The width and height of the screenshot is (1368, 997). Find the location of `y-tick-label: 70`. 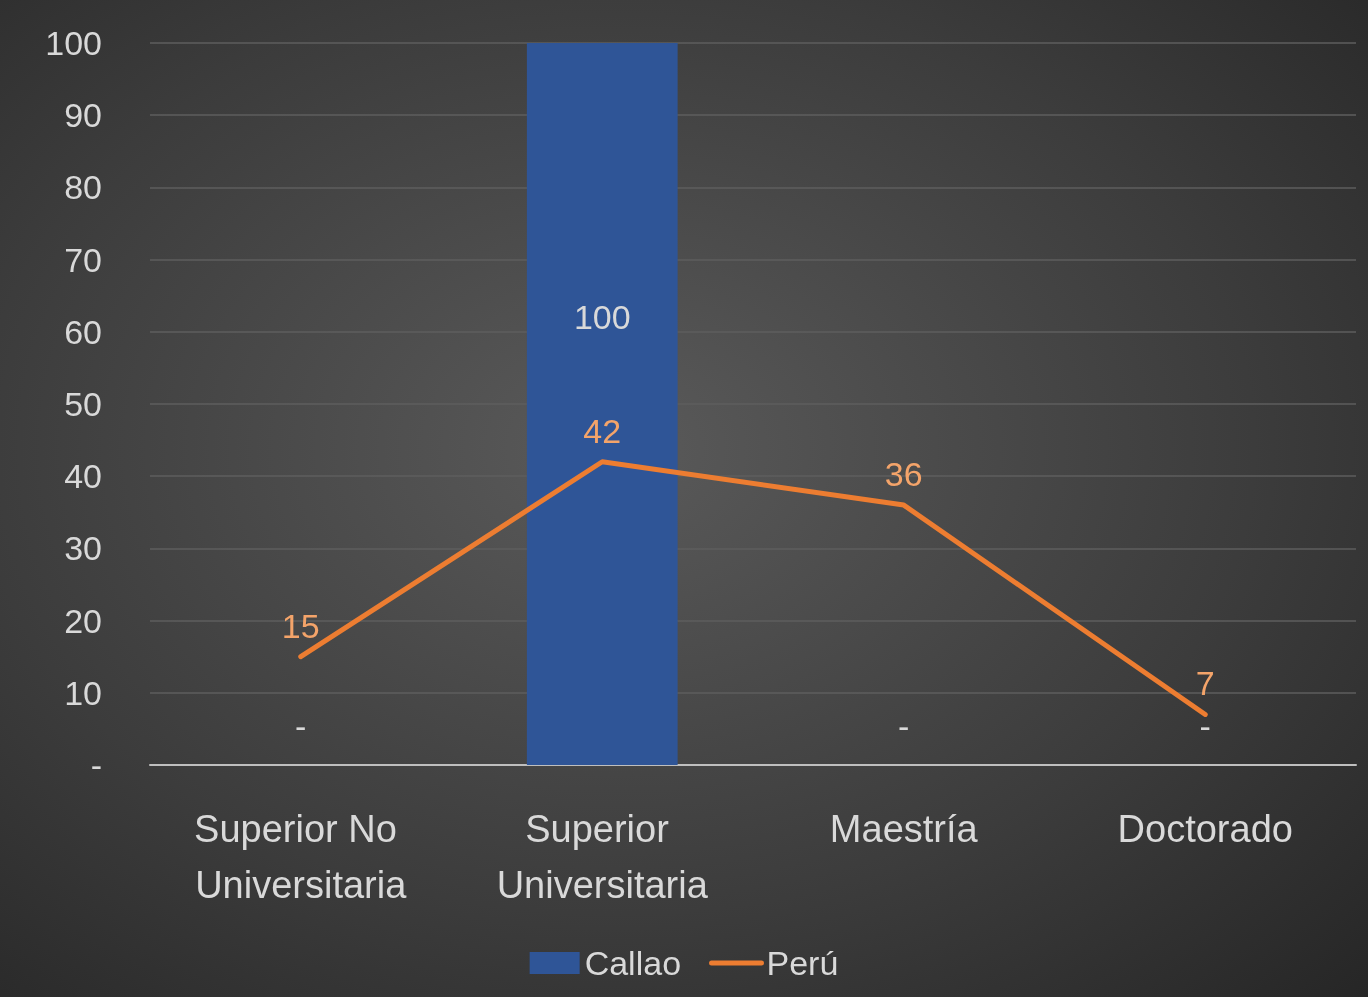

y-tick-label: 70 is located at coordinates (83, 259).